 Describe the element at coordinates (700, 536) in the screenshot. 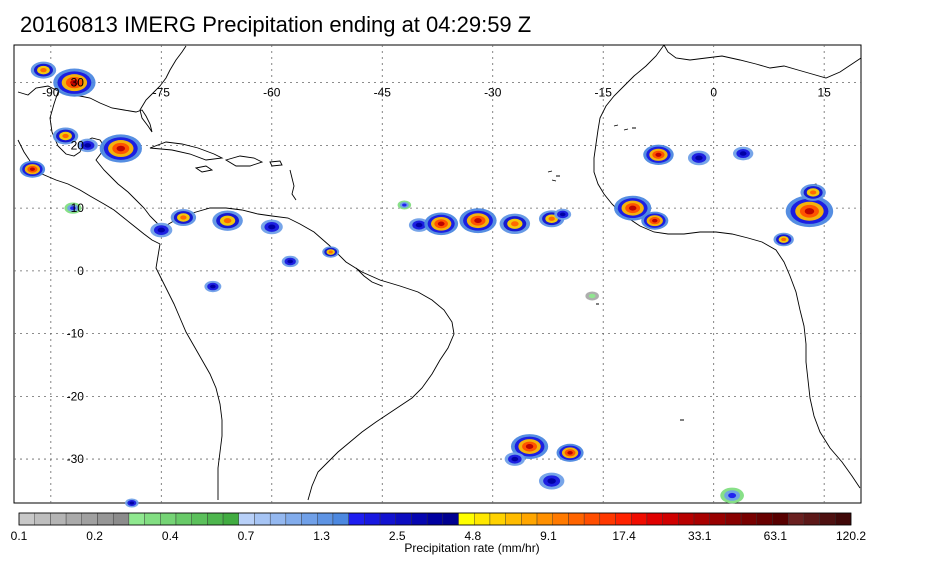

I see `colorbar-tick-label: 33.1` at that location.